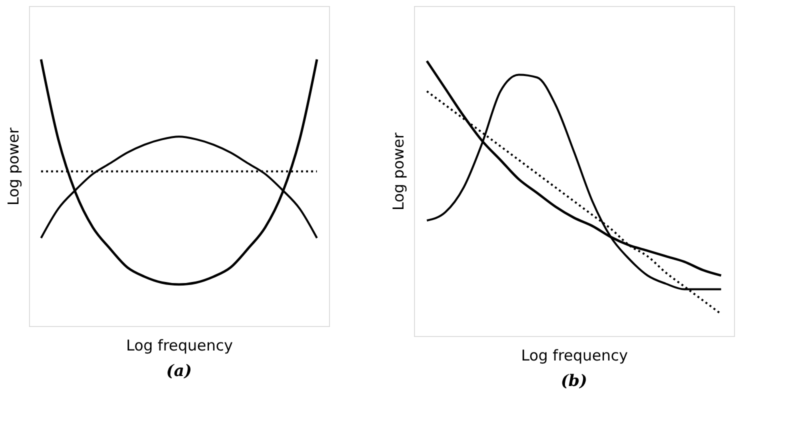  I want to click on text: (a), so click(179, 370).